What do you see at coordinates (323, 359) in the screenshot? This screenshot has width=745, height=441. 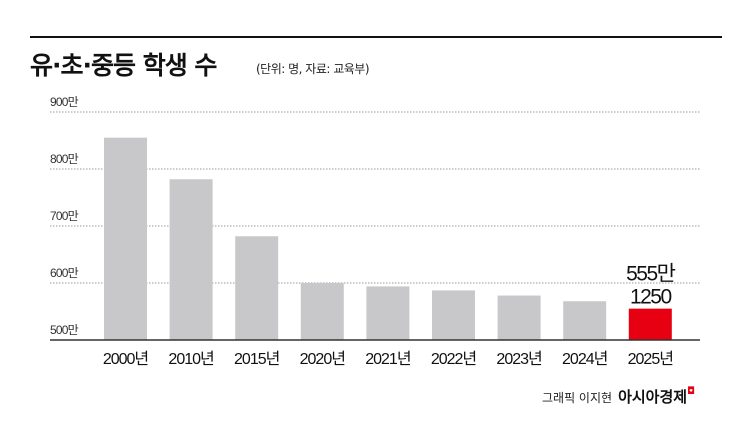 I see `x-tick-label: 2020년` at bounding box center [323, 359].